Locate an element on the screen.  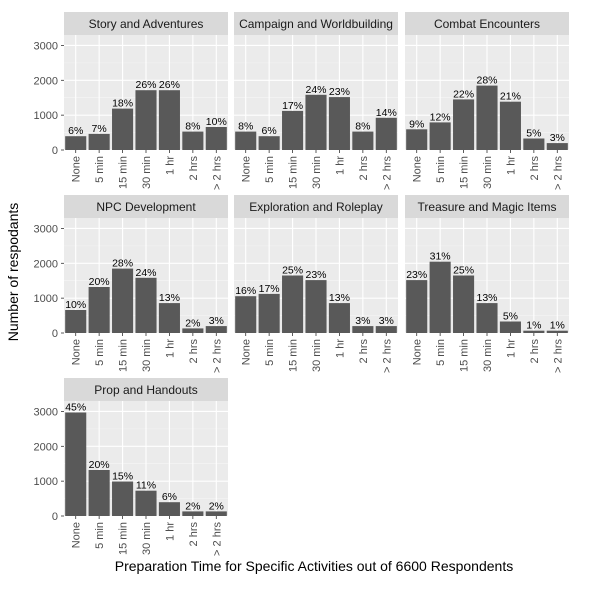
y-tick-label: 1000 is located at coordinates (46, 482).